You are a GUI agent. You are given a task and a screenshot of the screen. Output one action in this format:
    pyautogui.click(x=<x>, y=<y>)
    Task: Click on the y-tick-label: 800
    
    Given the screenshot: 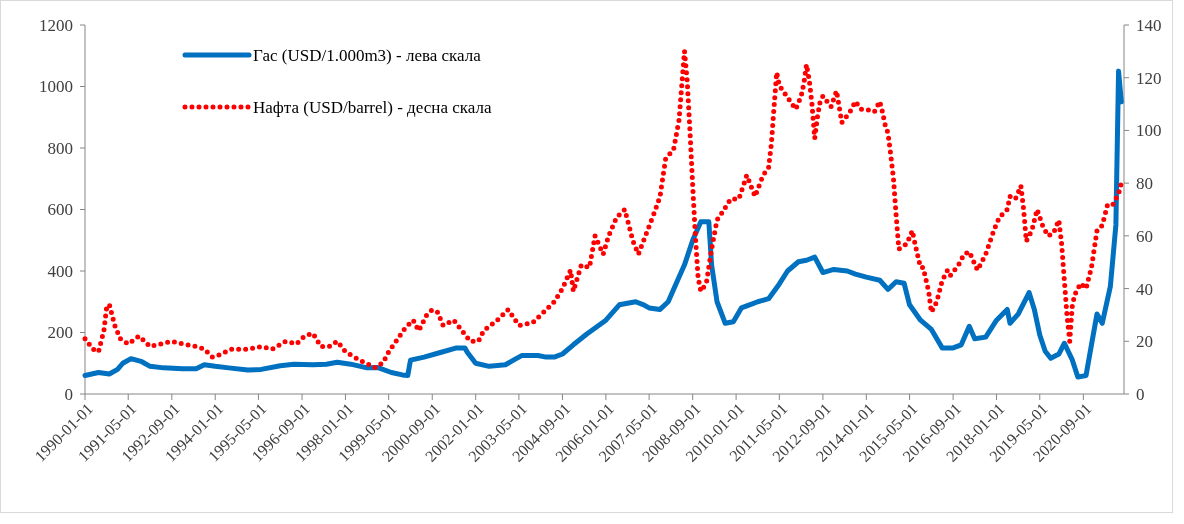 What is the action you would take?
    pyautogui.click(x=60, y=148)
    